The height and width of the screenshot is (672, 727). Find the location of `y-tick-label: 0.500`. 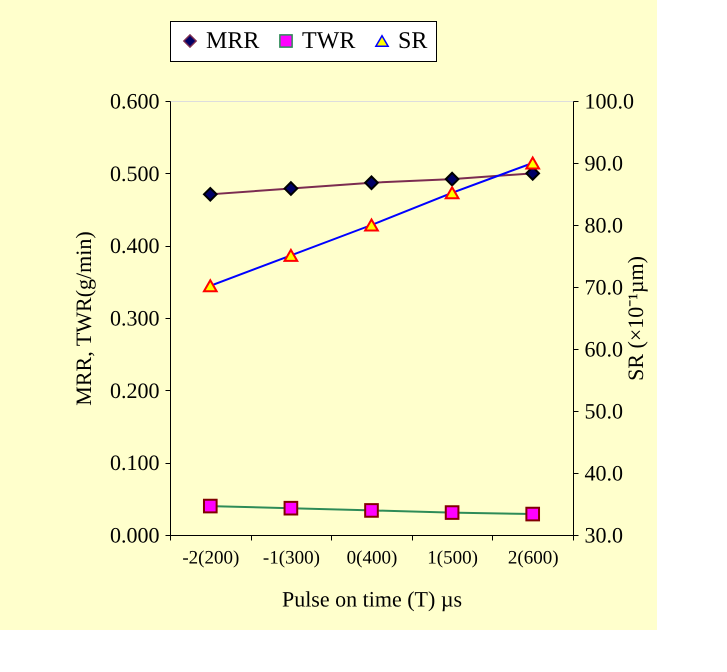

y-tick-label: 0.500 is located at coordinates (135, 173).